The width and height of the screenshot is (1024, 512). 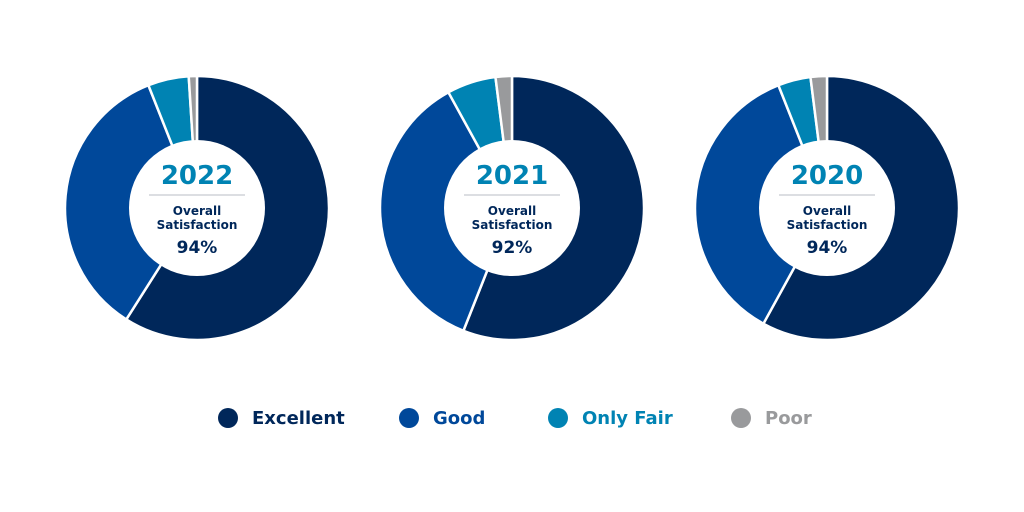 What do you see at coordinates (197, 248) in the screenshot?
I see `center-value-2022: 94%` at bounding box center [197, 248].